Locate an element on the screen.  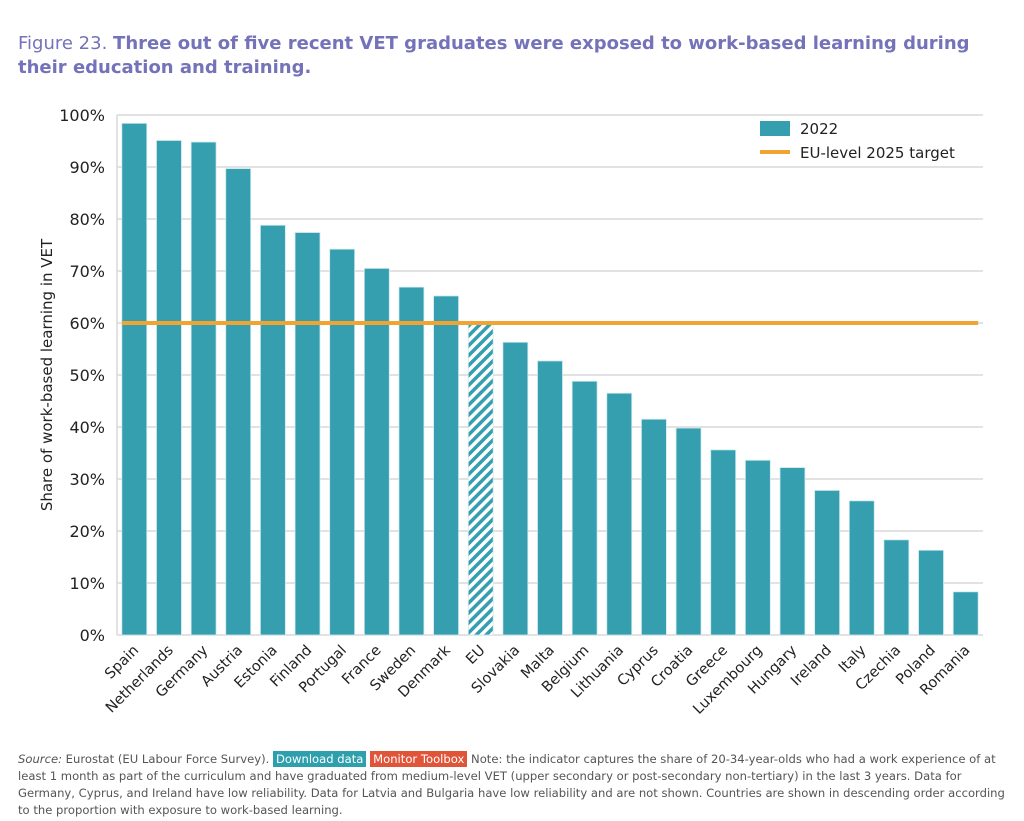
bar-hungary is located at coordinates (792, 551).